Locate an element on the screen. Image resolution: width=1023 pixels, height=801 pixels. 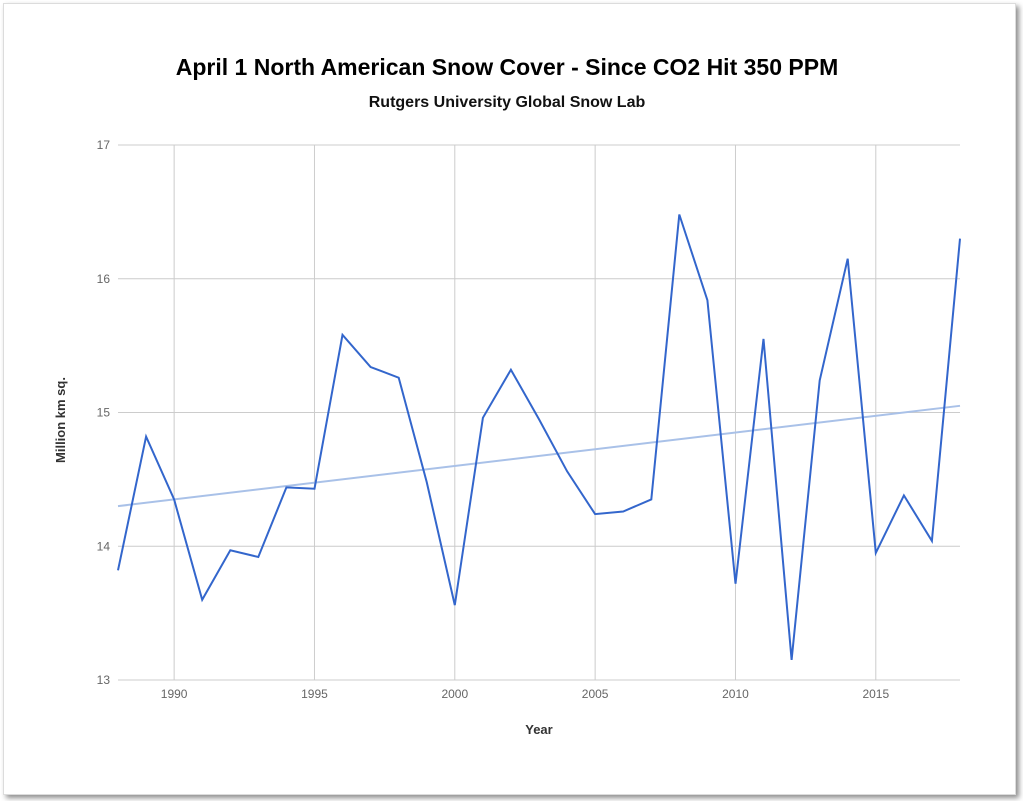
x-tick-label-2000: 2000 is located at coordinates (454, 694).